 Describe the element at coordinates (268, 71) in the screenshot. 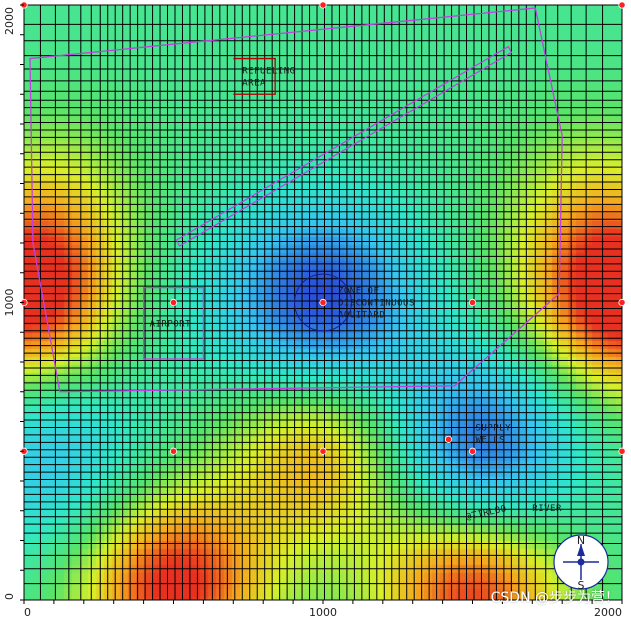

I see `map-label: REFUELING` at that location.